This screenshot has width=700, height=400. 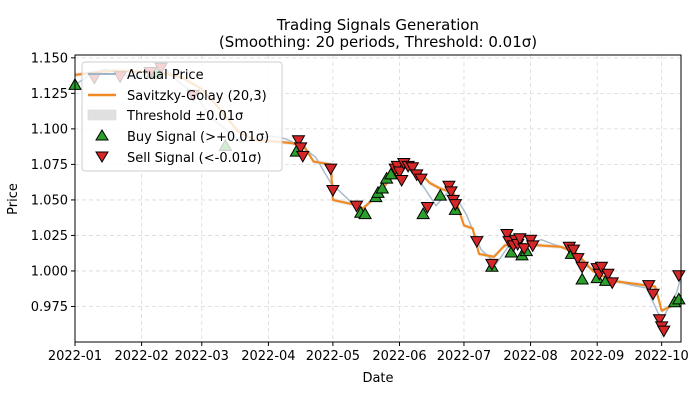 I want to click on legend-threshold-label: Threshold ±0.01σ, so click(x=184, y=116).